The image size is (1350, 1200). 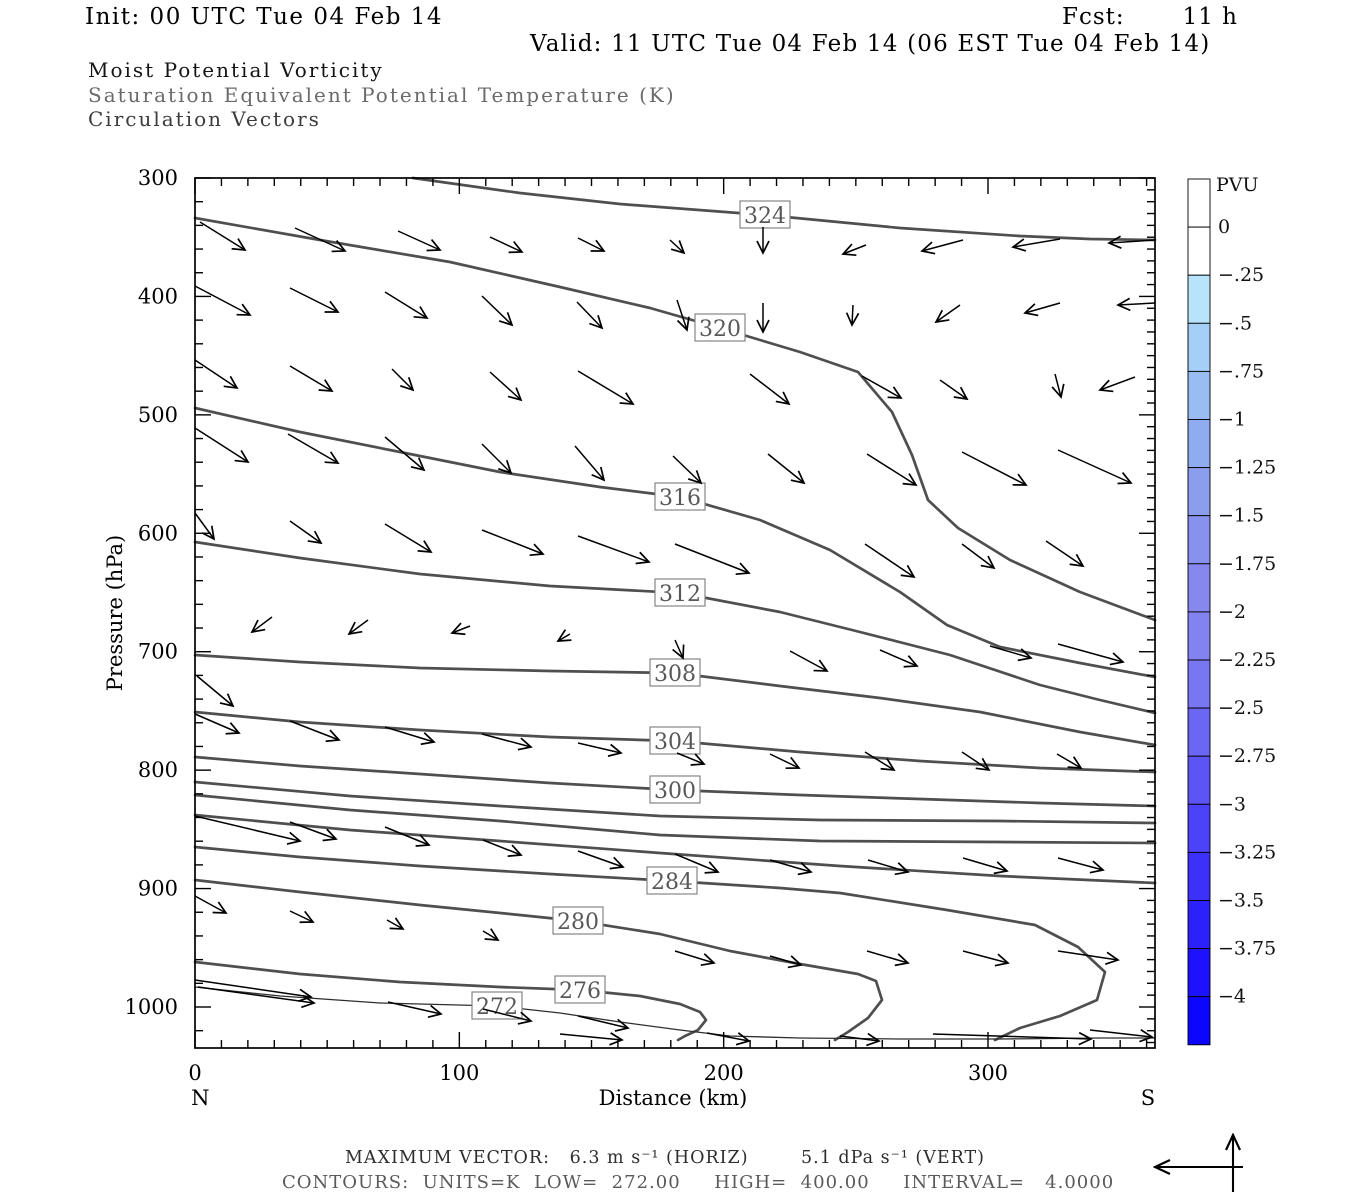 What do you see at coordinates (1210, 17) in the screenshot?
I see `fcst-value: 11 h` at bounding box center [1210, 17].